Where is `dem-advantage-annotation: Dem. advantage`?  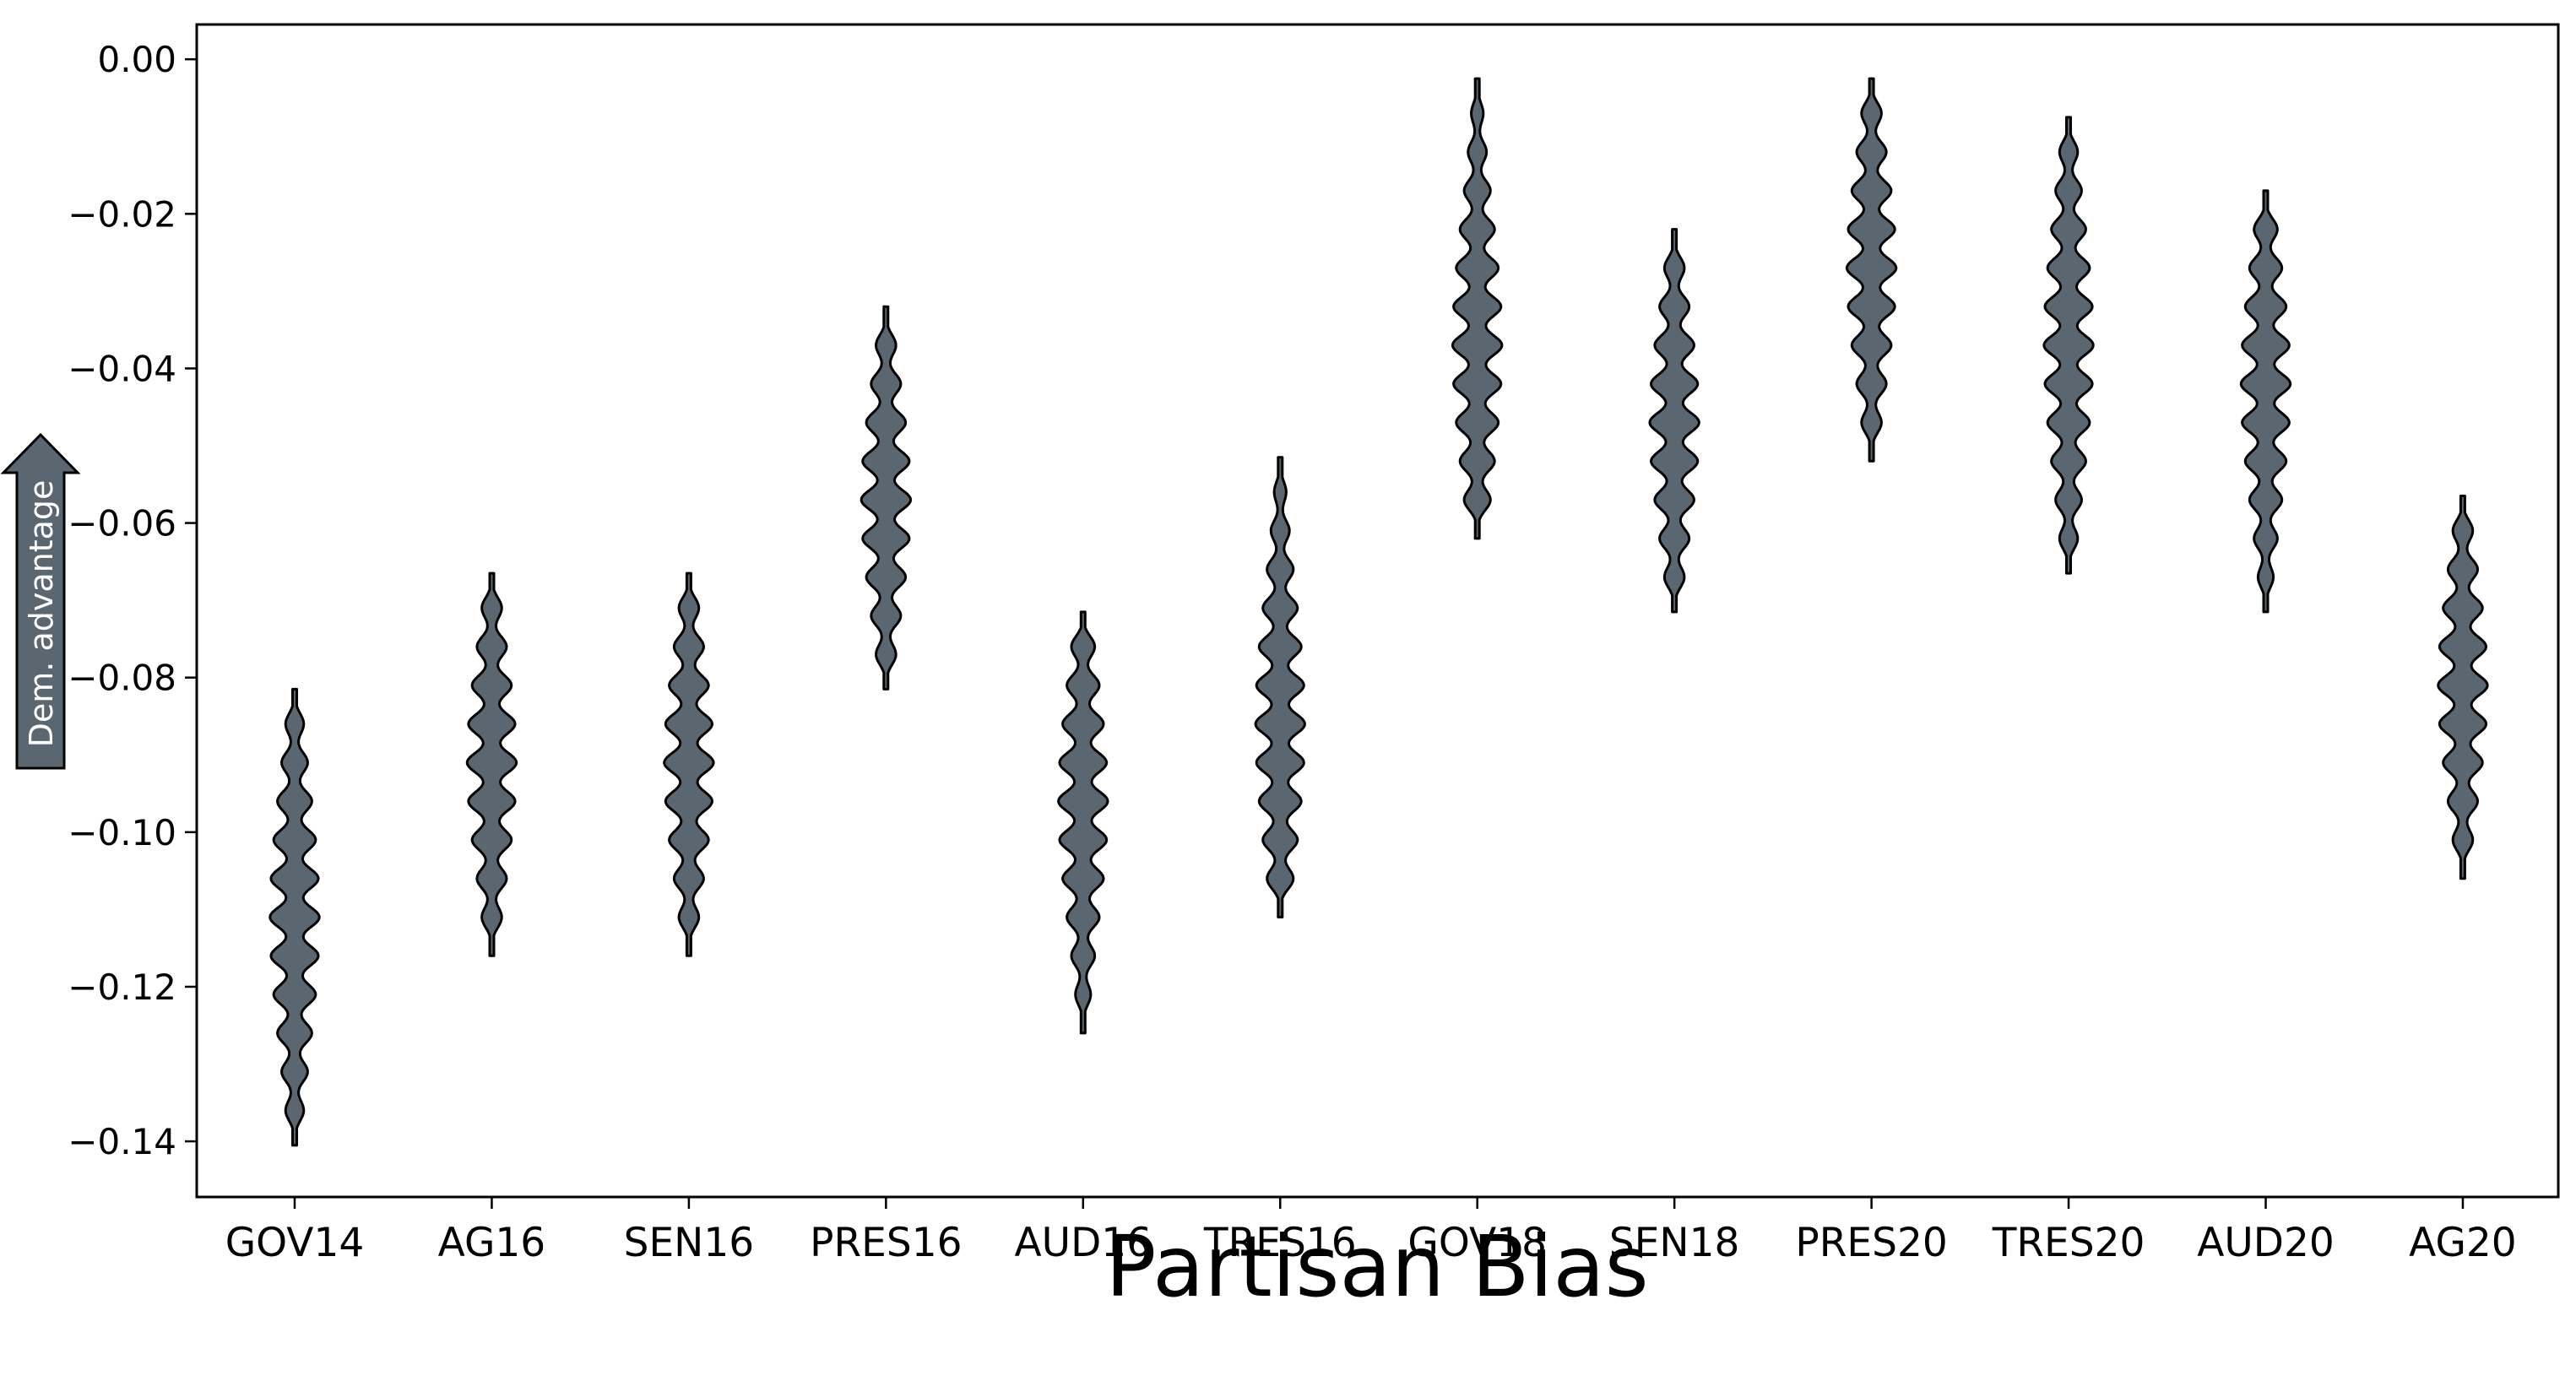
dem-advantage-annotation: Dem. advantage is located at coordinates (41, 601).